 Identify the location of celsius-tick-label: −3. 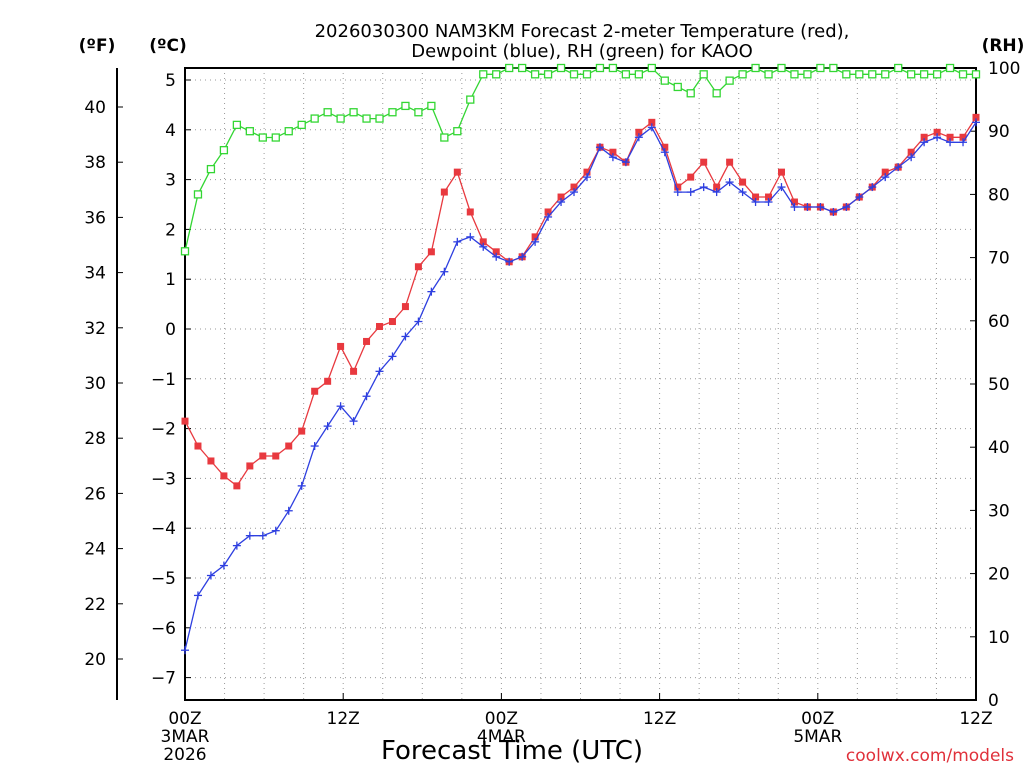
(163, 479).